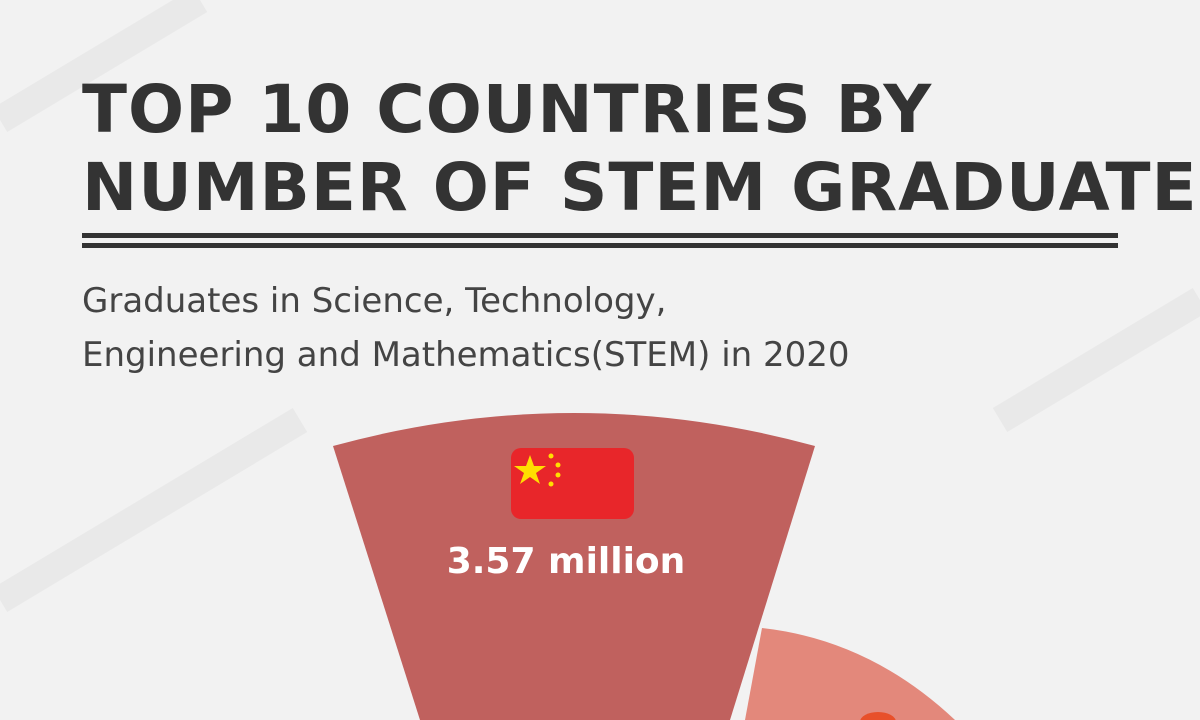 The width and height of the screenshot is (1200, 720). Describe the element at coordinates (374, 301) in the screenshot. I see `subtitle-line: Graduates in Science, Technology,` at that location.